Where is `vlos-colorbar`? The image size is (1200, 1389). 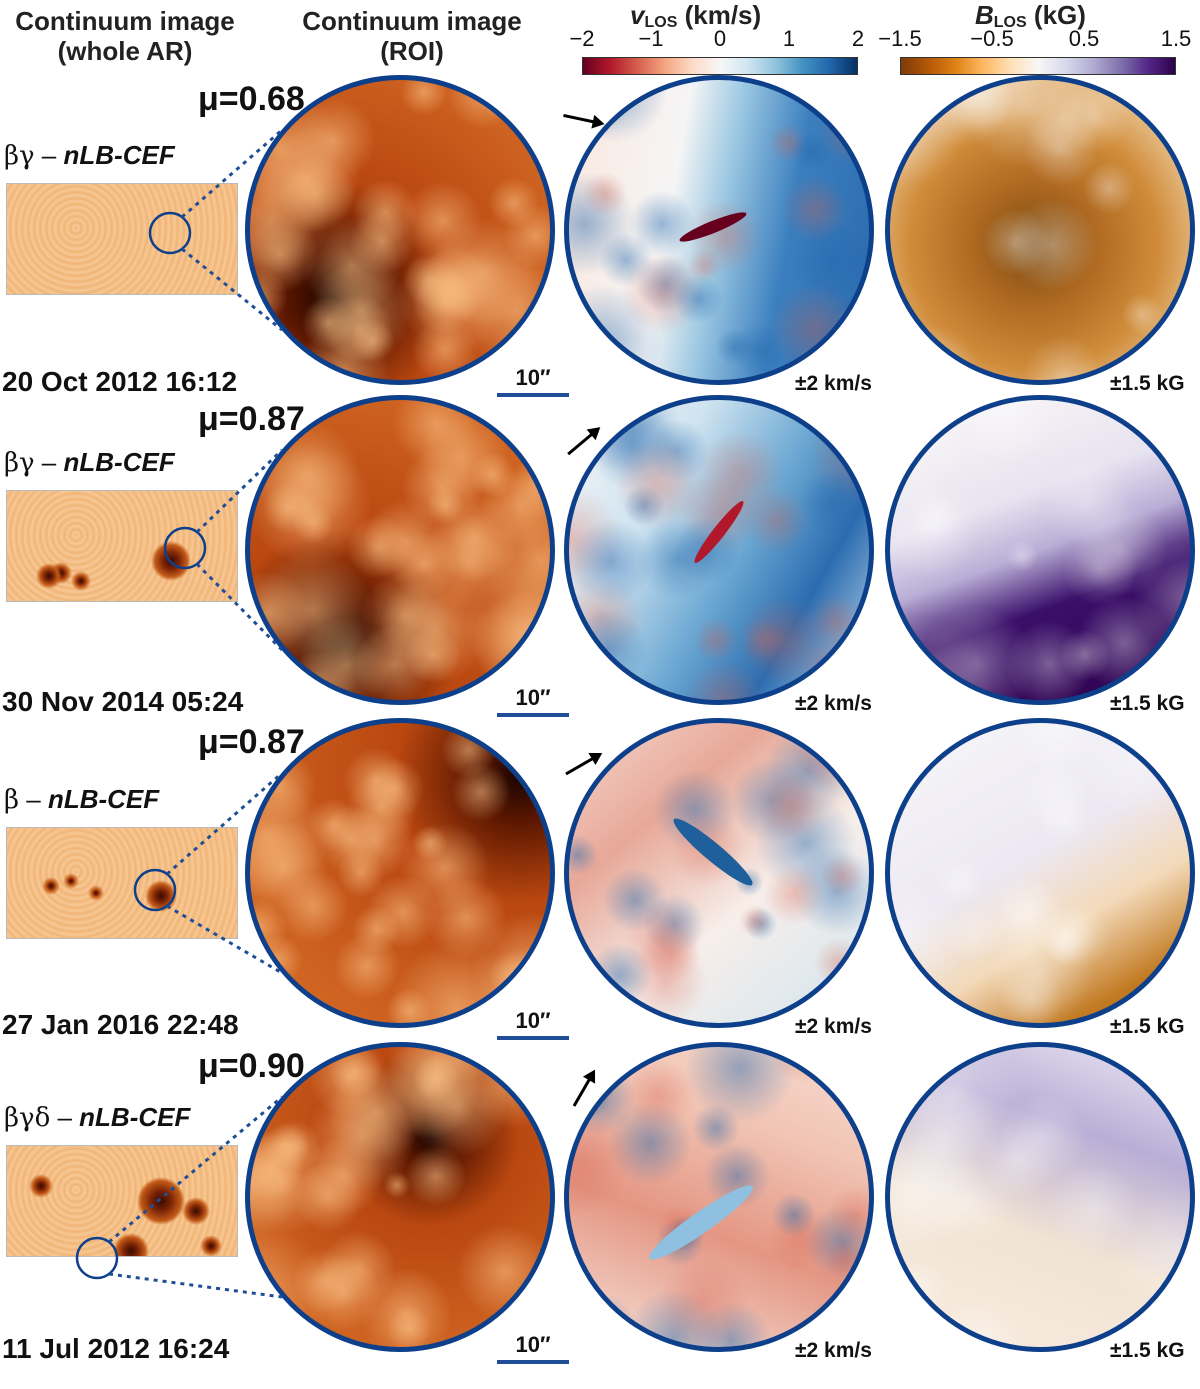
vlos-colorbar is located at coordinates (720, 66).